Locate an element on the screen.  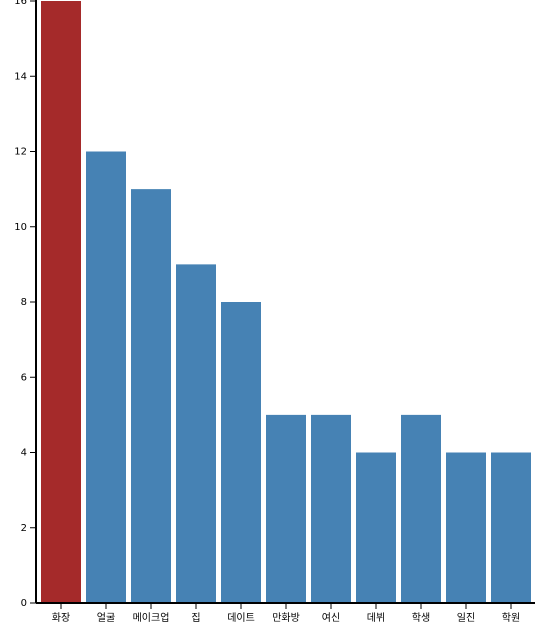
y-tick-label: 12 is located at coordinates (20, 152).